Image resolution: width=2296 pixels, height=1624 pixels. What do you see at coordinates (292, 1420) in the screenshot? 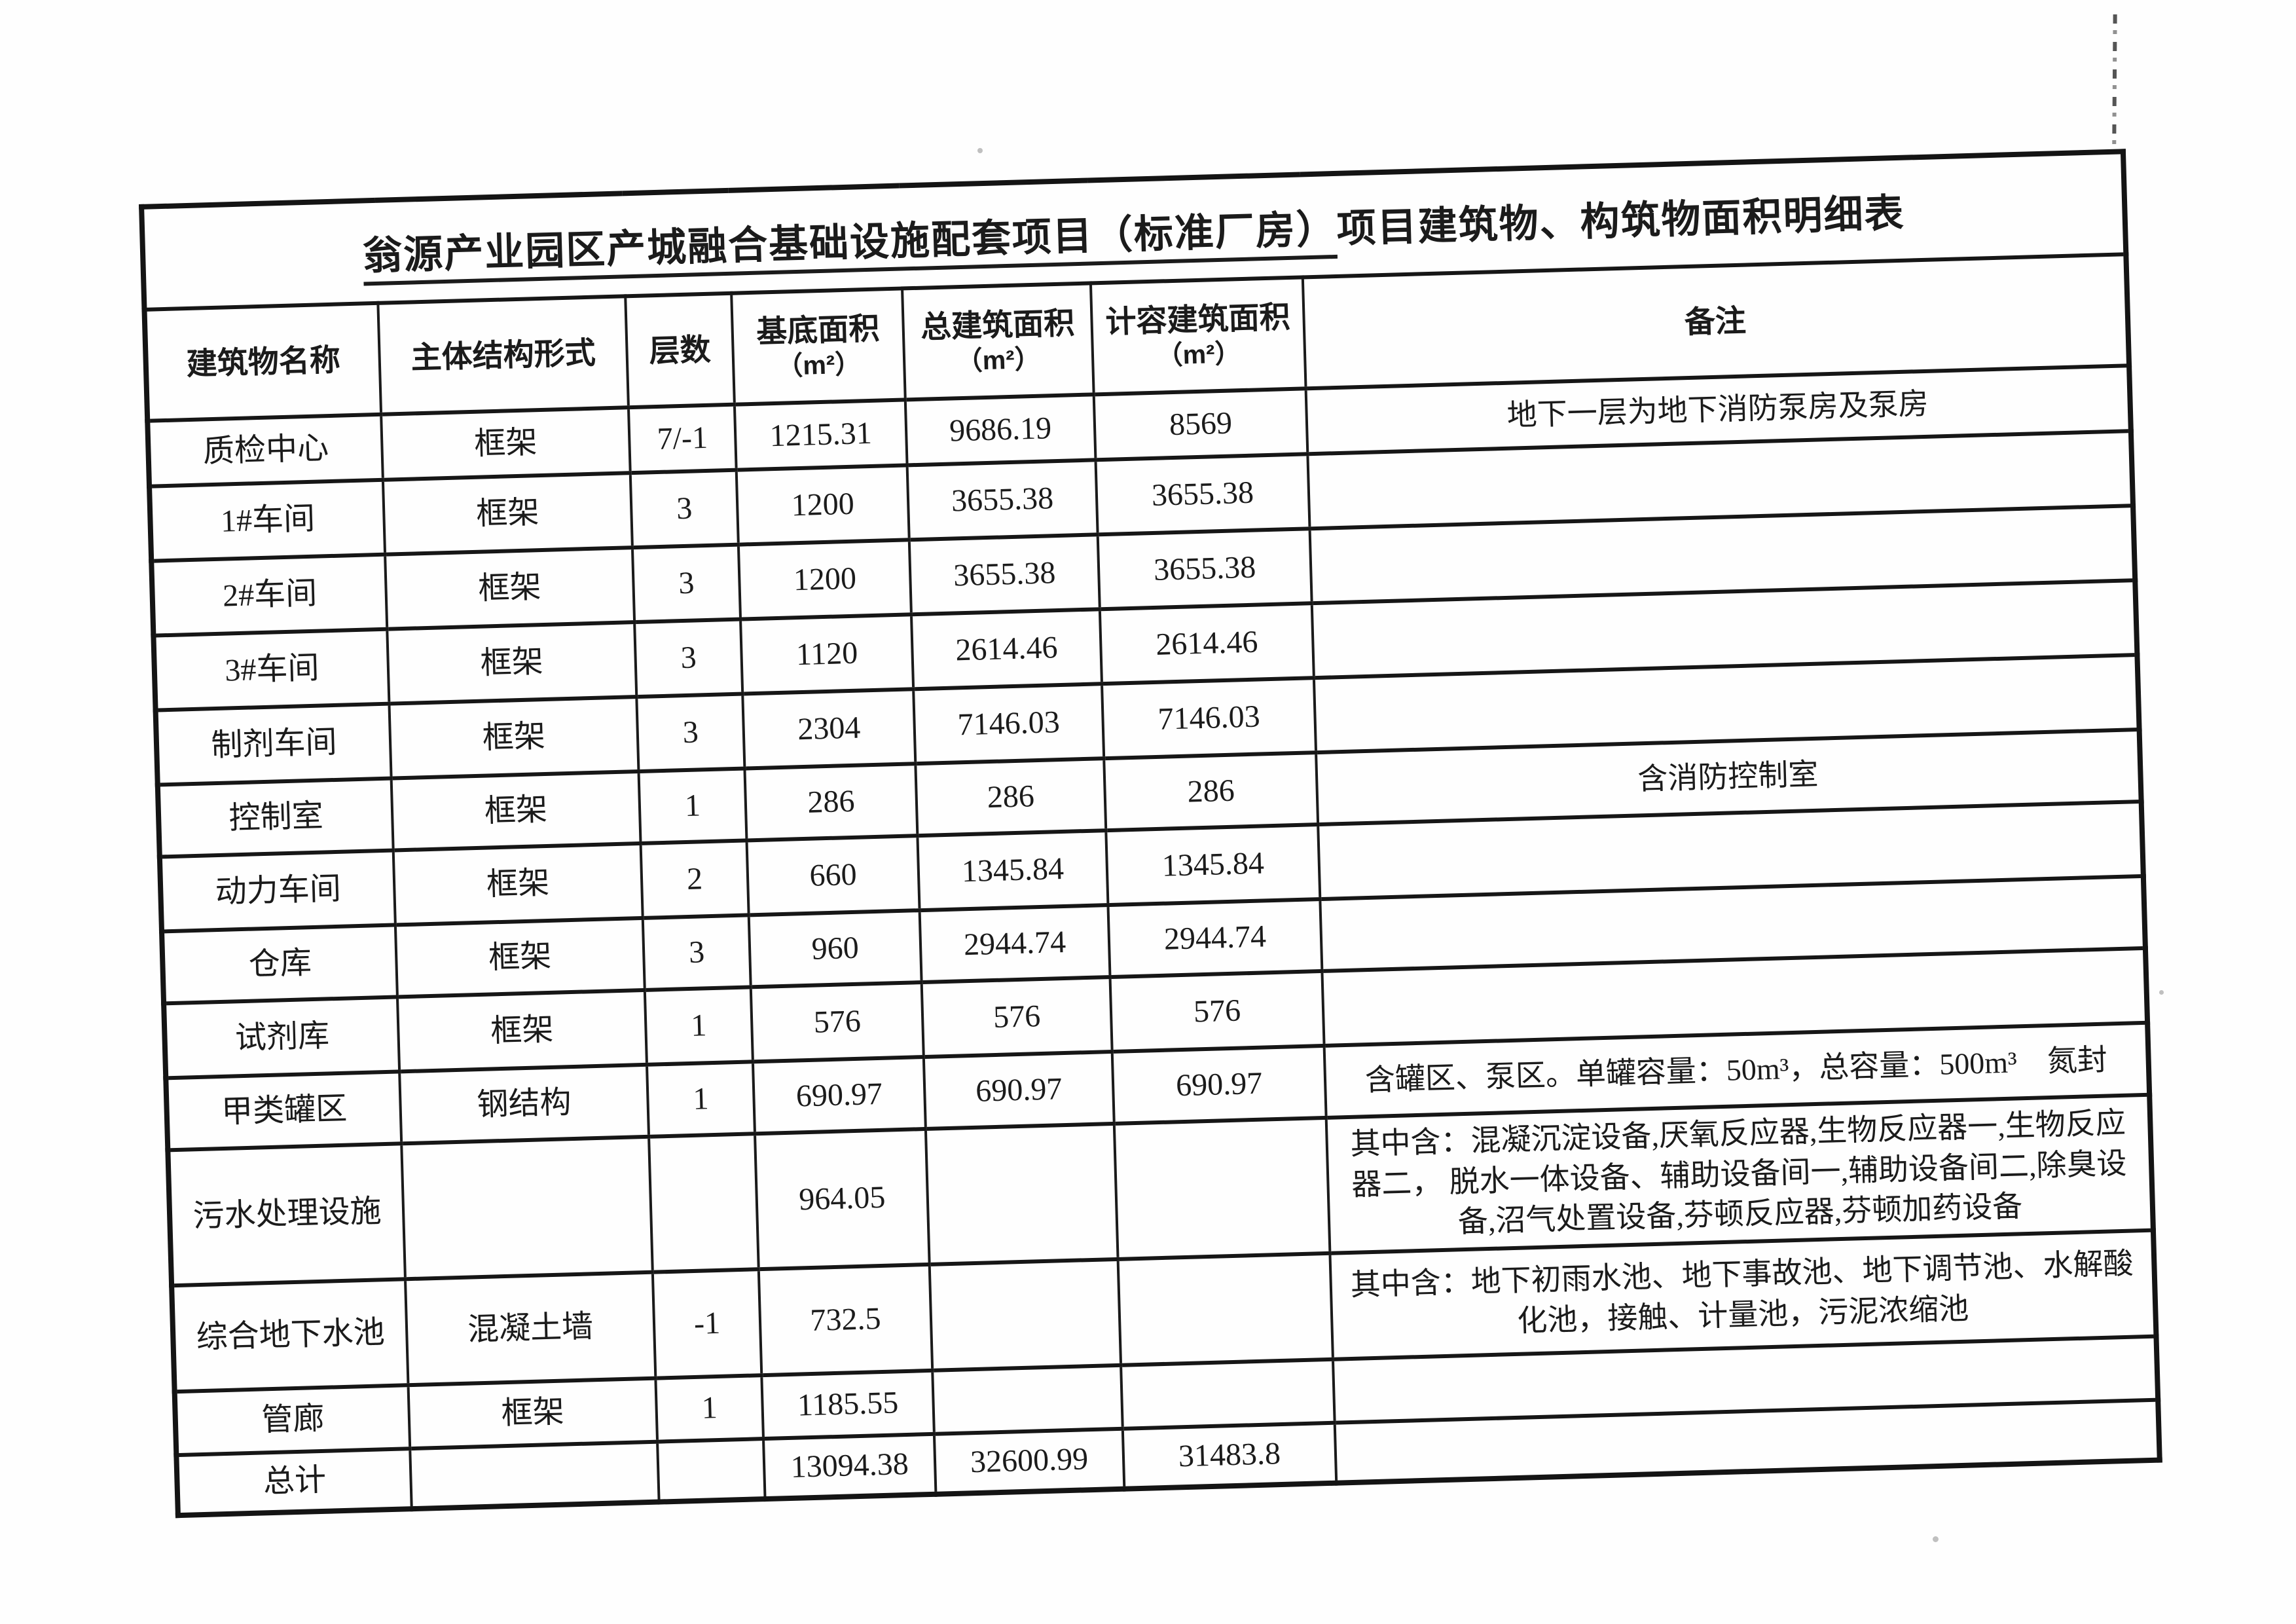
I see `cell-building-name: 管廊` at bounding box center [292, 1420].